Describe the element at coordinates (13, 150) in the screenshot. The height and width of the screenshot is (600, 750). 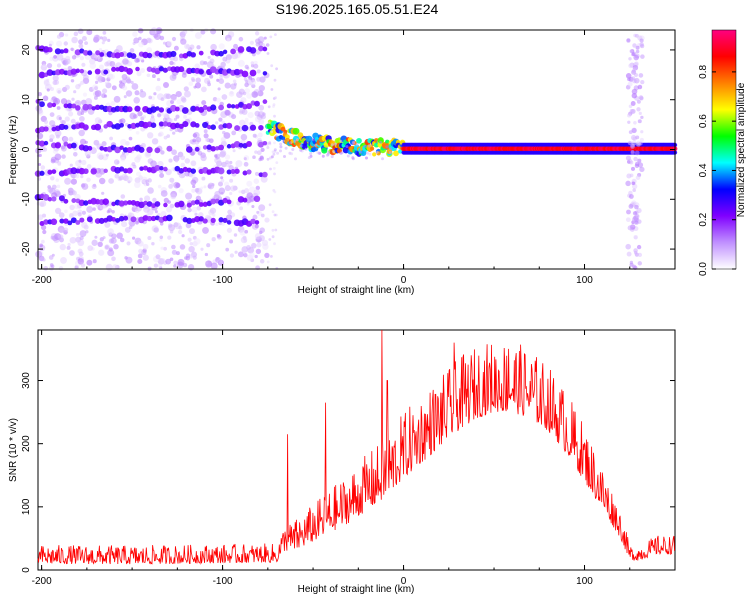
I see `spectrogram-y-axis-label: Frequency (Hz)` at that location.